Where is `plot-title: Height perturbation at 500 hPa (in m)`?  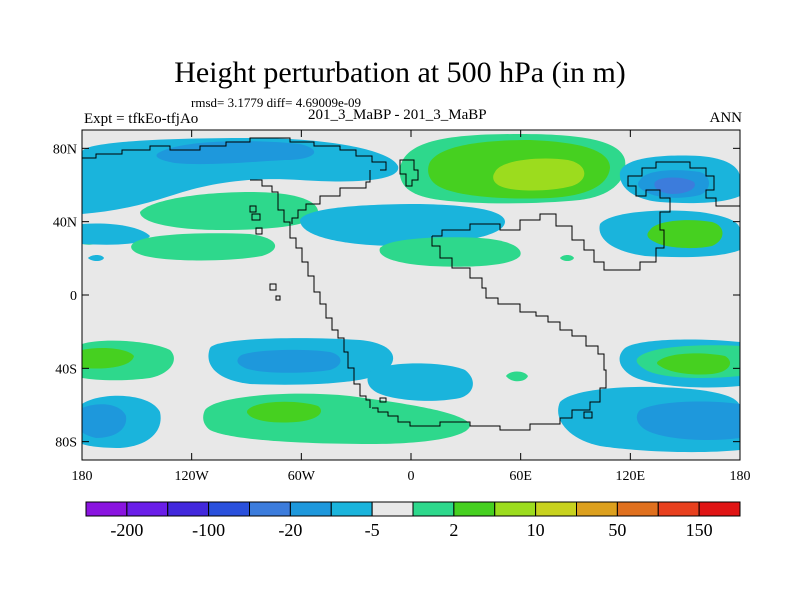 plot-title: Height perturbation at 500 hPa (in m) is located at coordinates (400, 72).